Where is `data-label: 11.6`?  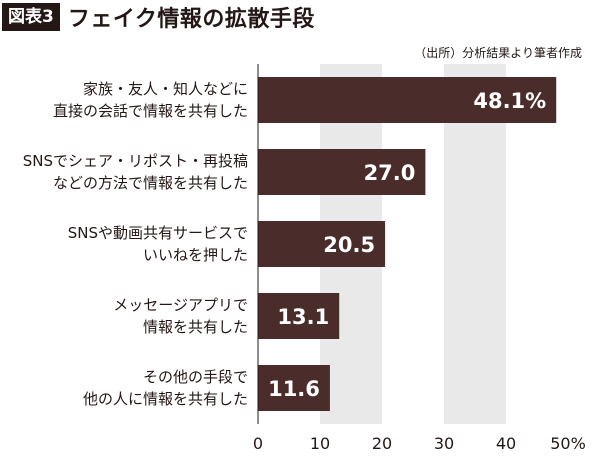 data-label: 11.6 is located at coordinates (294, 389).